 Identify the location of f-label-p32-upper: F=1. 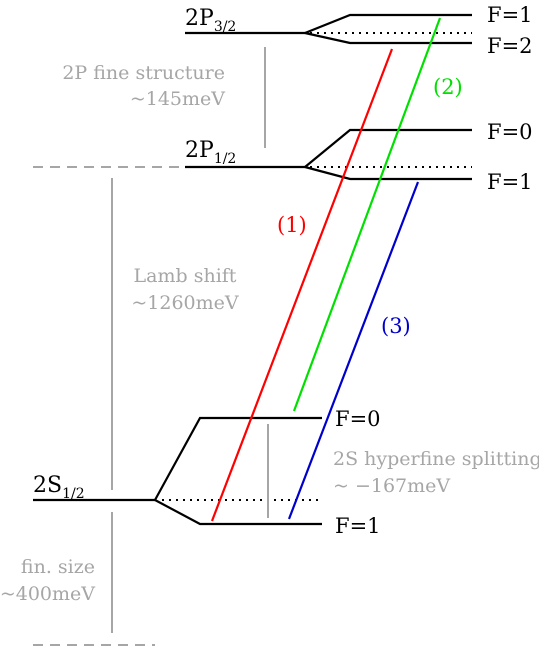
(510, 15).